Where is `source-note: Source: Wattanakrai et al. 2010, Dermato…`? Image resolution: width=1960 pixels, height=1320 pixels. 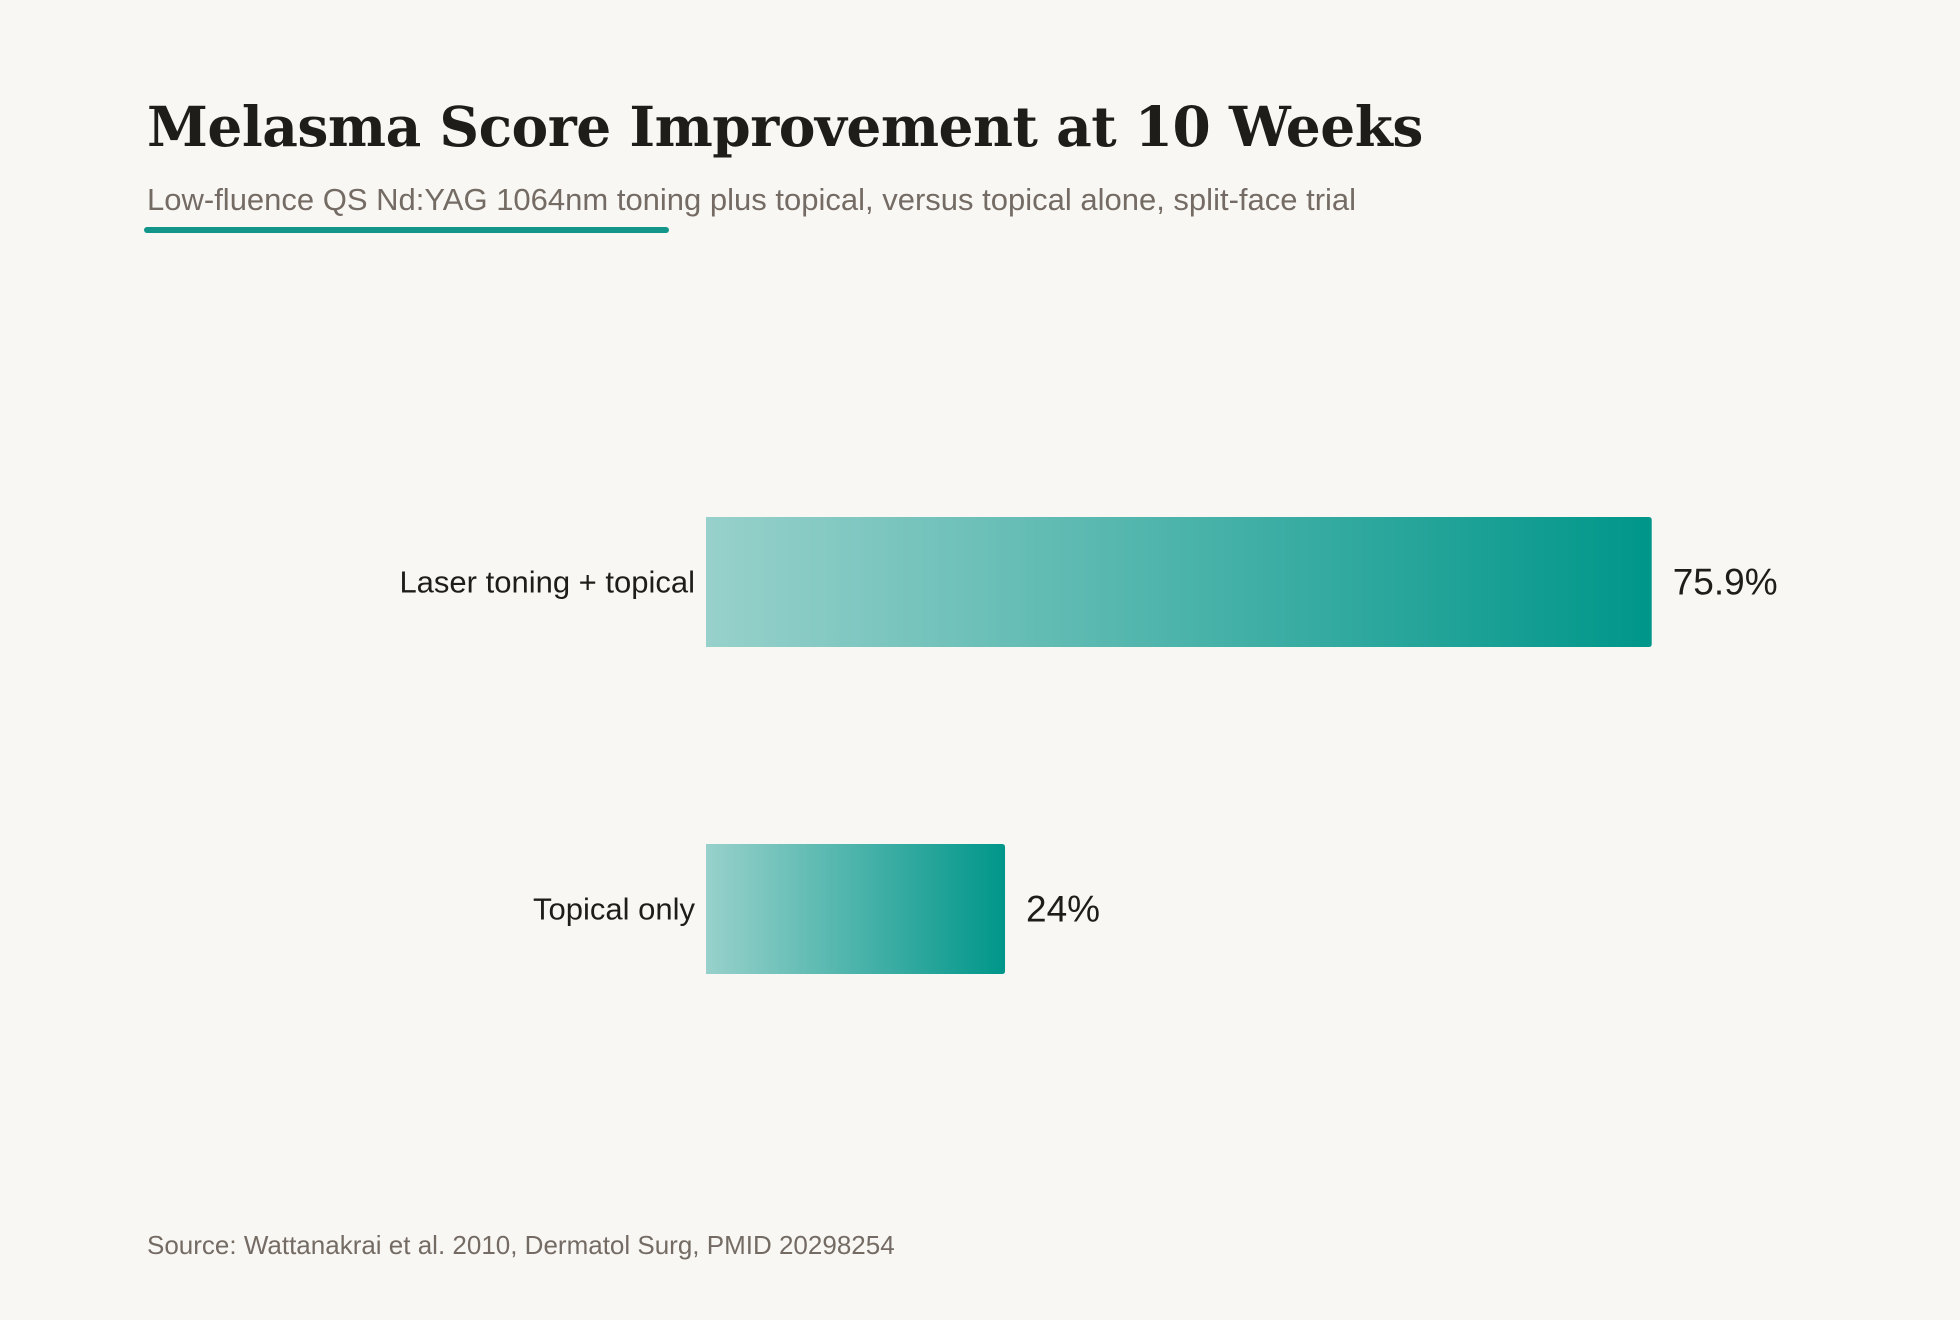 source-note: Source: Wattanakrai et al. 2010, Dermato… is located at coordinates (521, 1245).